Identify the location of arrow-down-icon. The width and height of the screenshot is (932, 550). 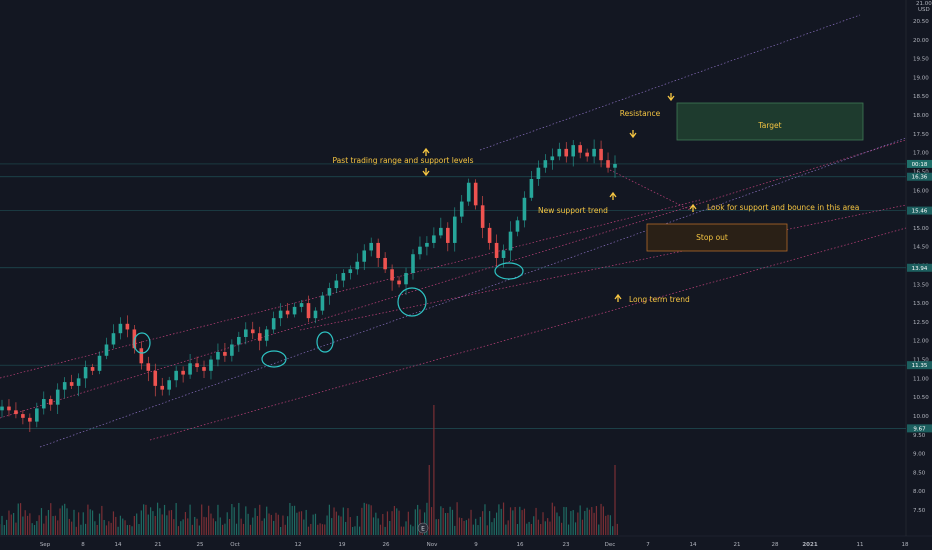
(426, 172).